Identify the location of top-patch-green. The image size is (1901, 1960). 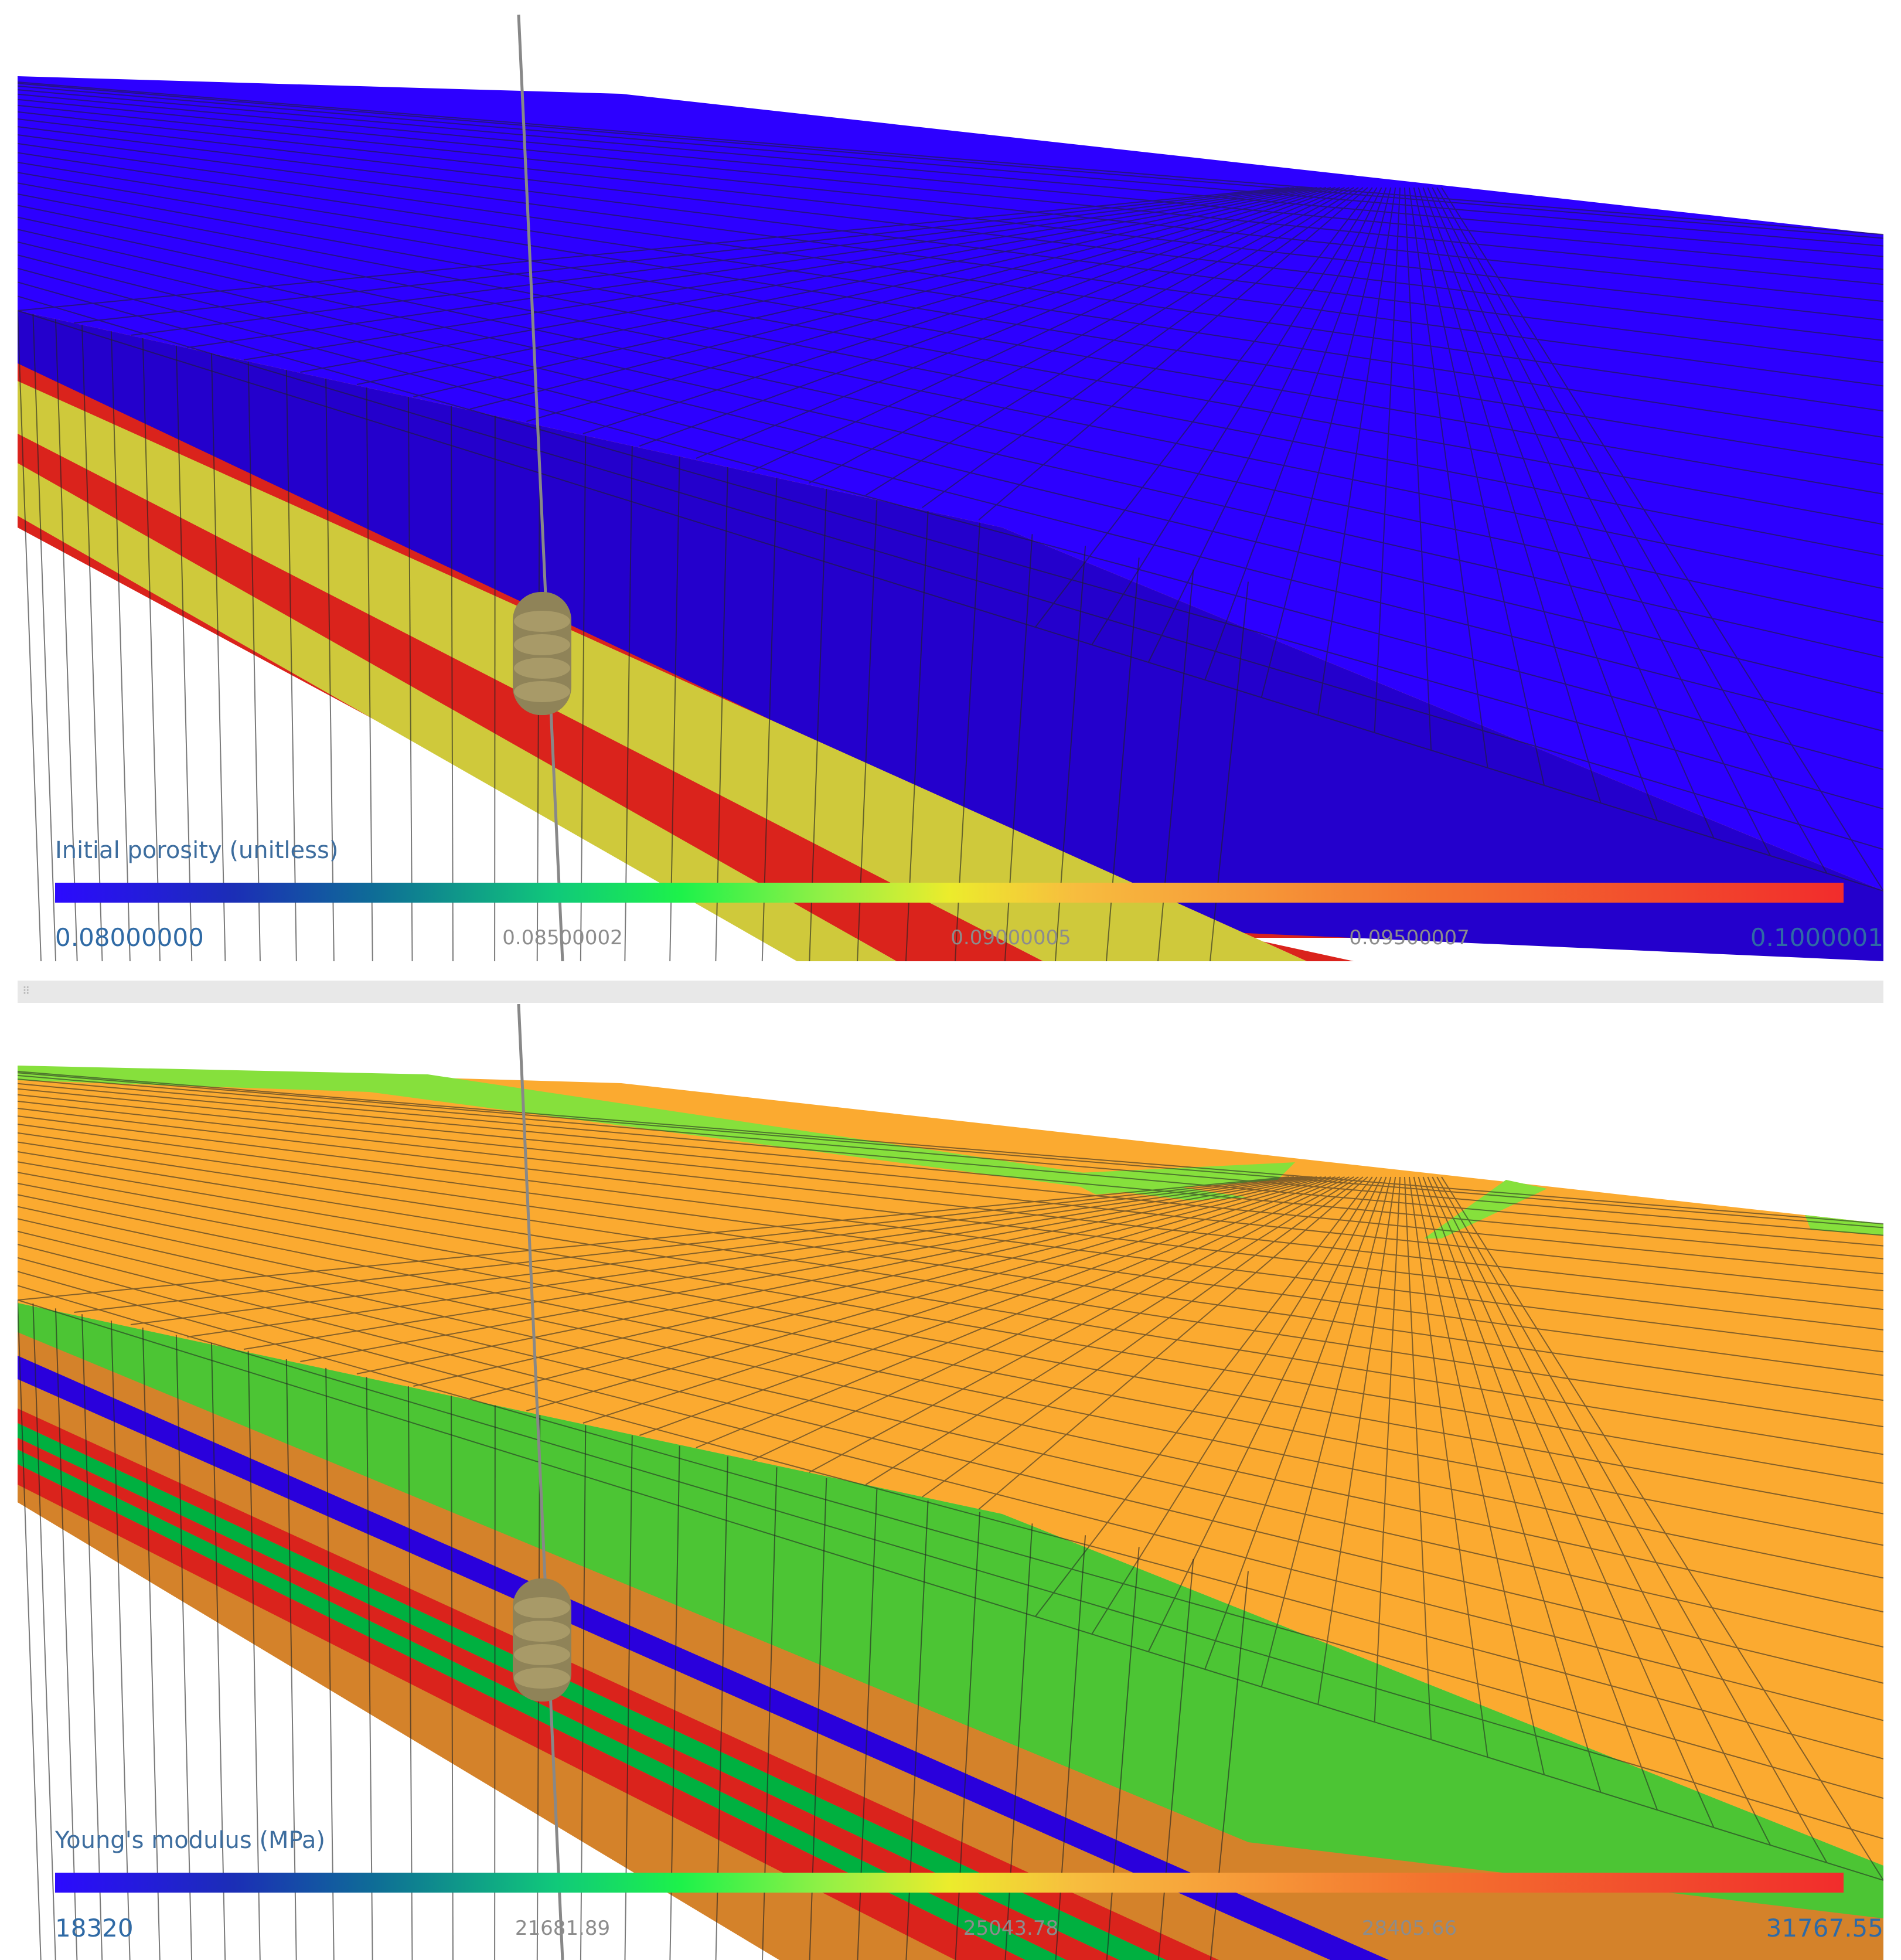
(1485, 1209).